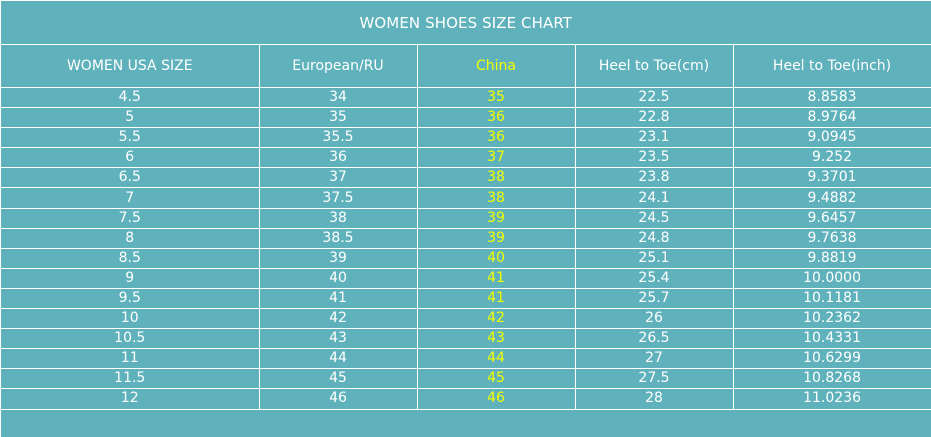 The width and height of the screenshot is (931, 437). What do you see at coordinates (338, 158) in the screenshot?
I see `european-size-cell: 36` at bounding box center [338, 158].